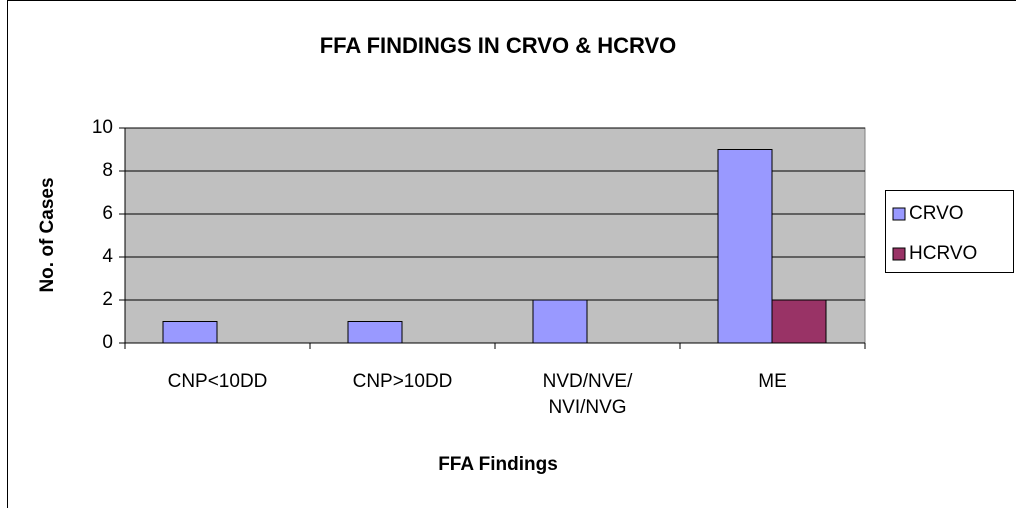 This screenshot has width=1016, height=508. What do you see at coordinates (936, 213) in the screenshot?
I see `legend-label: CRVO` at bounding box center [936, 213].